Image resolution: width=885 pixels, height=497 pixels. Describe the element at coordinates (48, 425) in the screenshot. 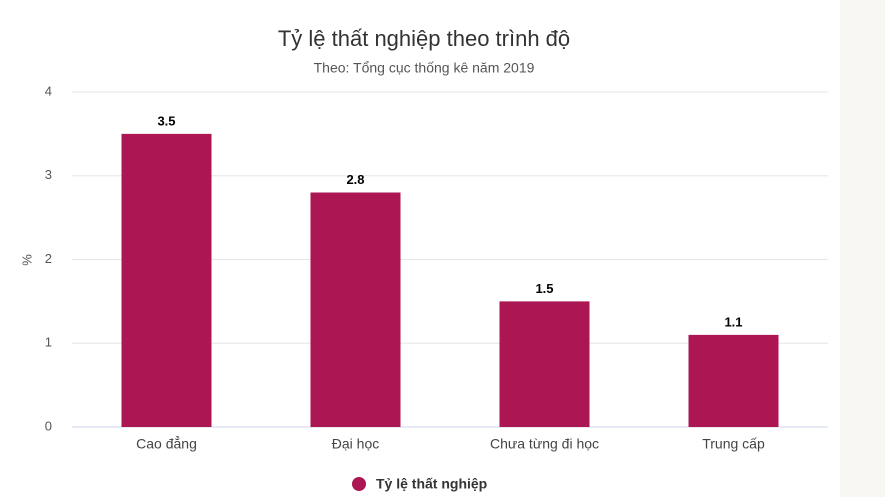

I see `y-tick-label: 0` at that location.